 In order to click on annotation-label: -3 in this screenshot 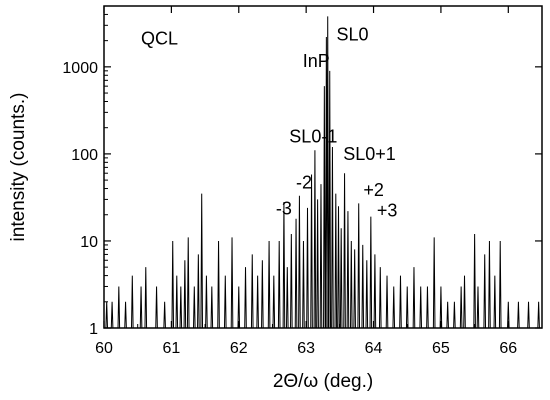, I will do `click(284, 209)`.